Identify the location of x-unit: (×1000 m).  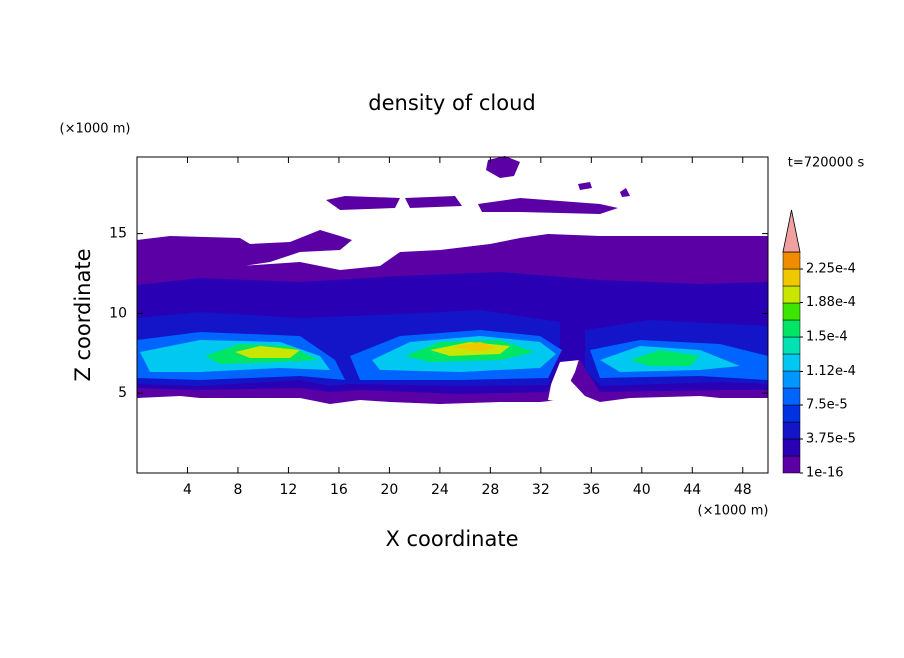
(733, 511).